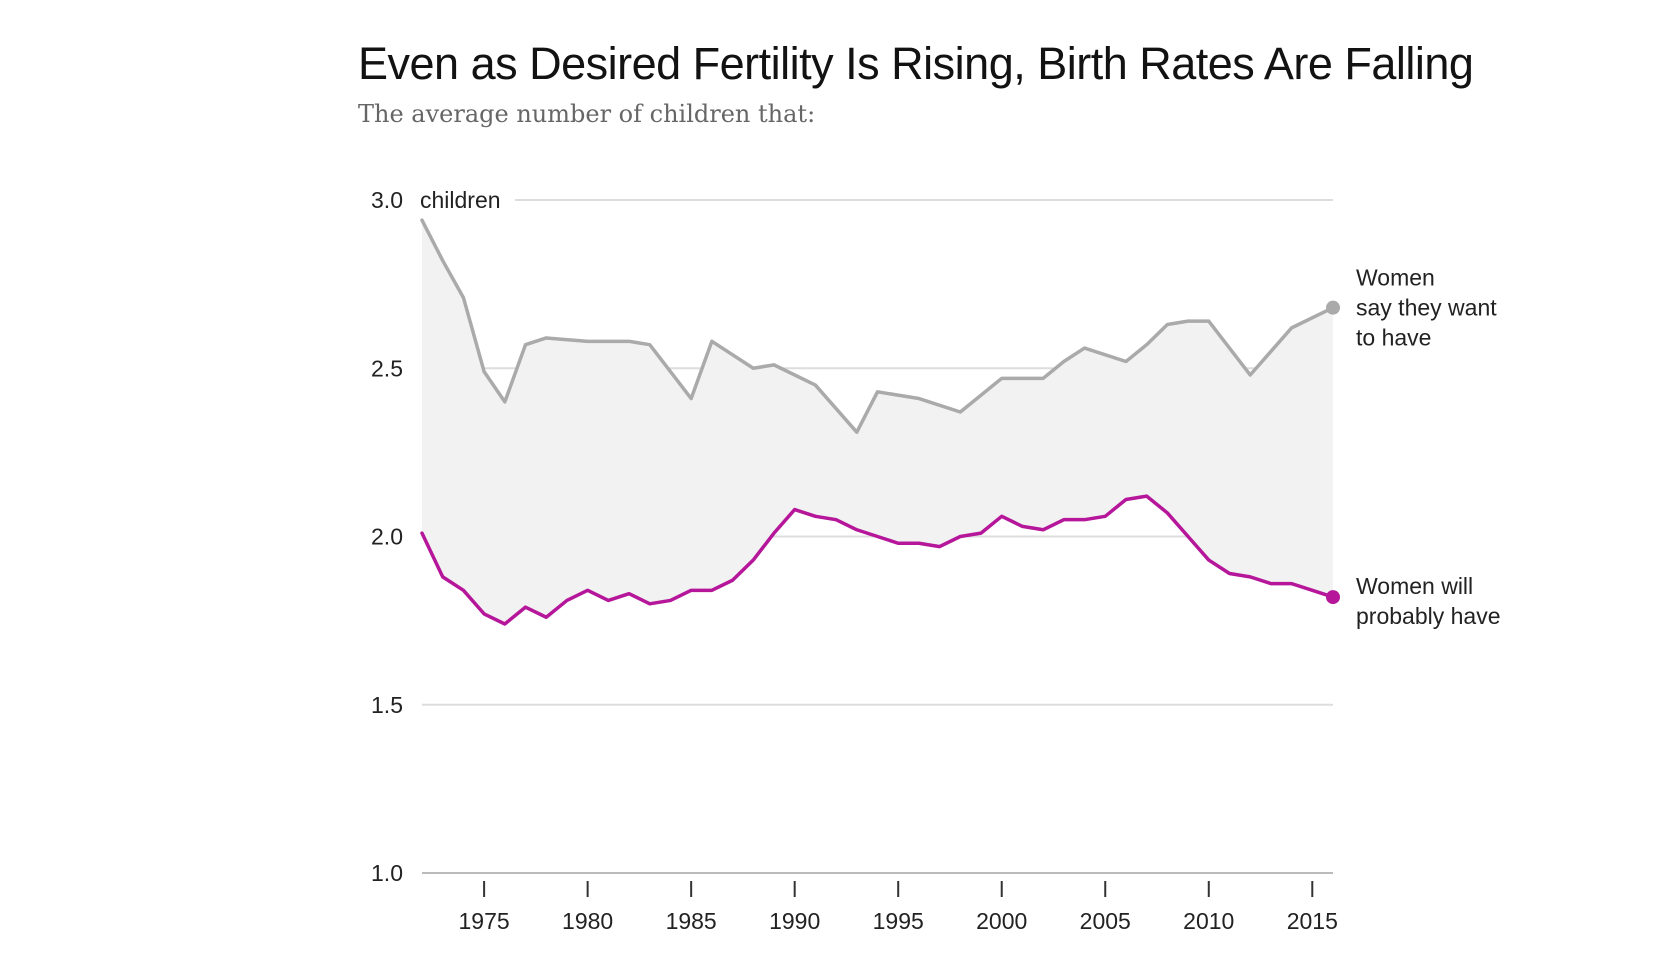 This screenshot has width=1658, height=968. What do you see at coordinates (691, 921) in the screenshot?
I see `x-tick-label: 1985` at bounding box center [691, 921].